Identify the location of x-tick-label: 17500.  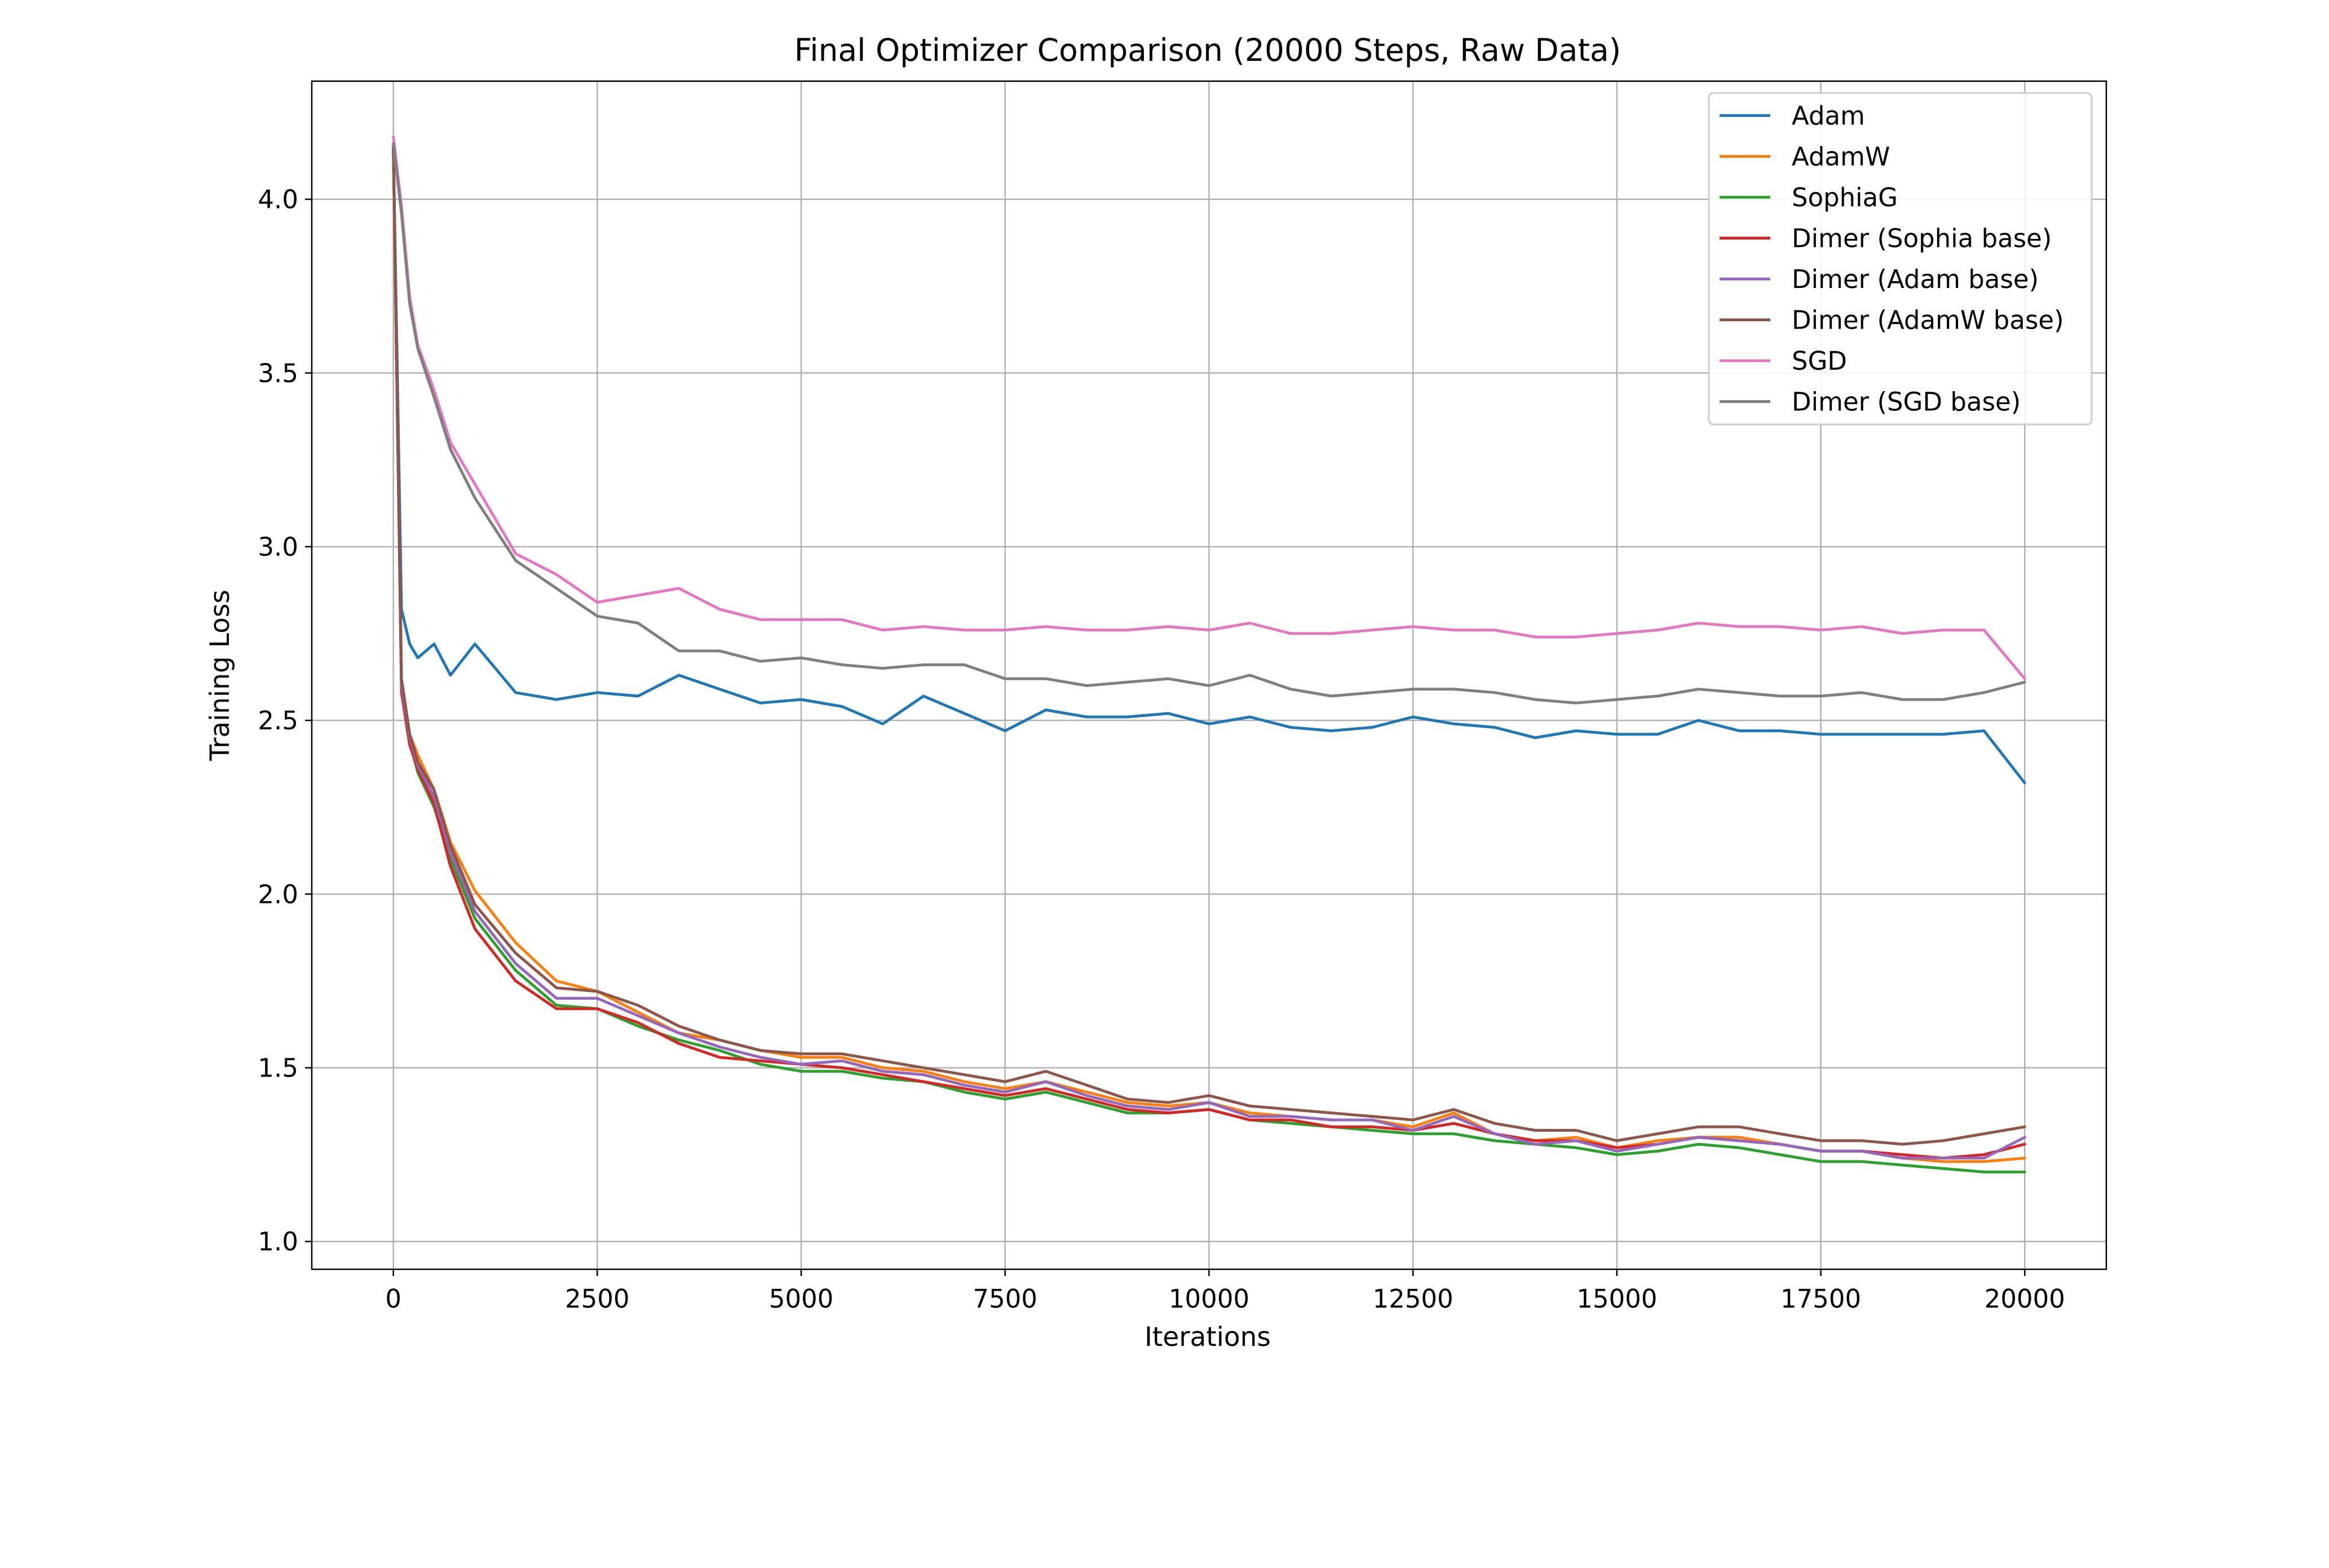
(1820, 1299).